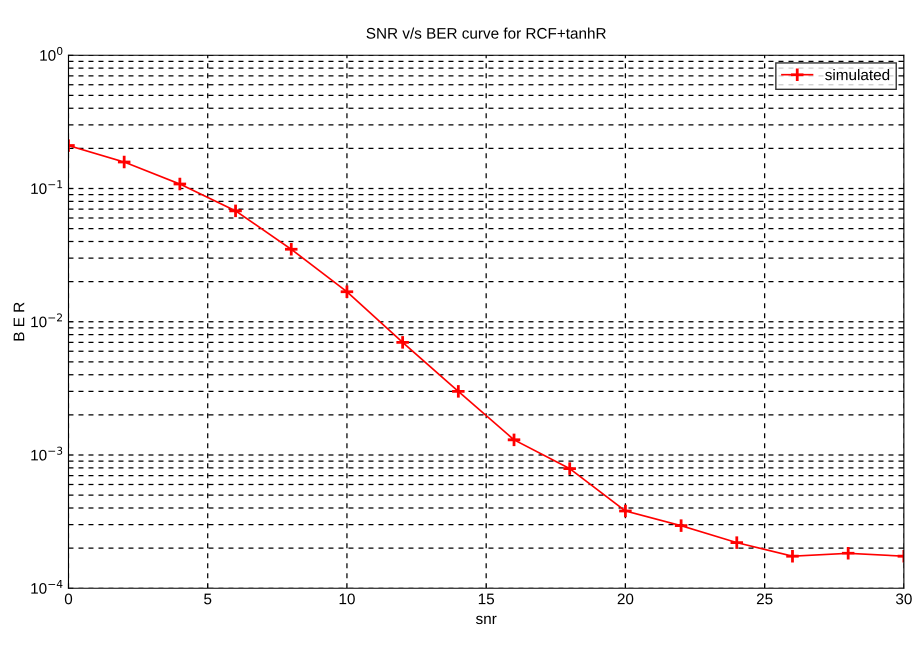  Describe the element at coordinates (347, 599) in the screenshot. I see `x-tick-label: 10` at that location.